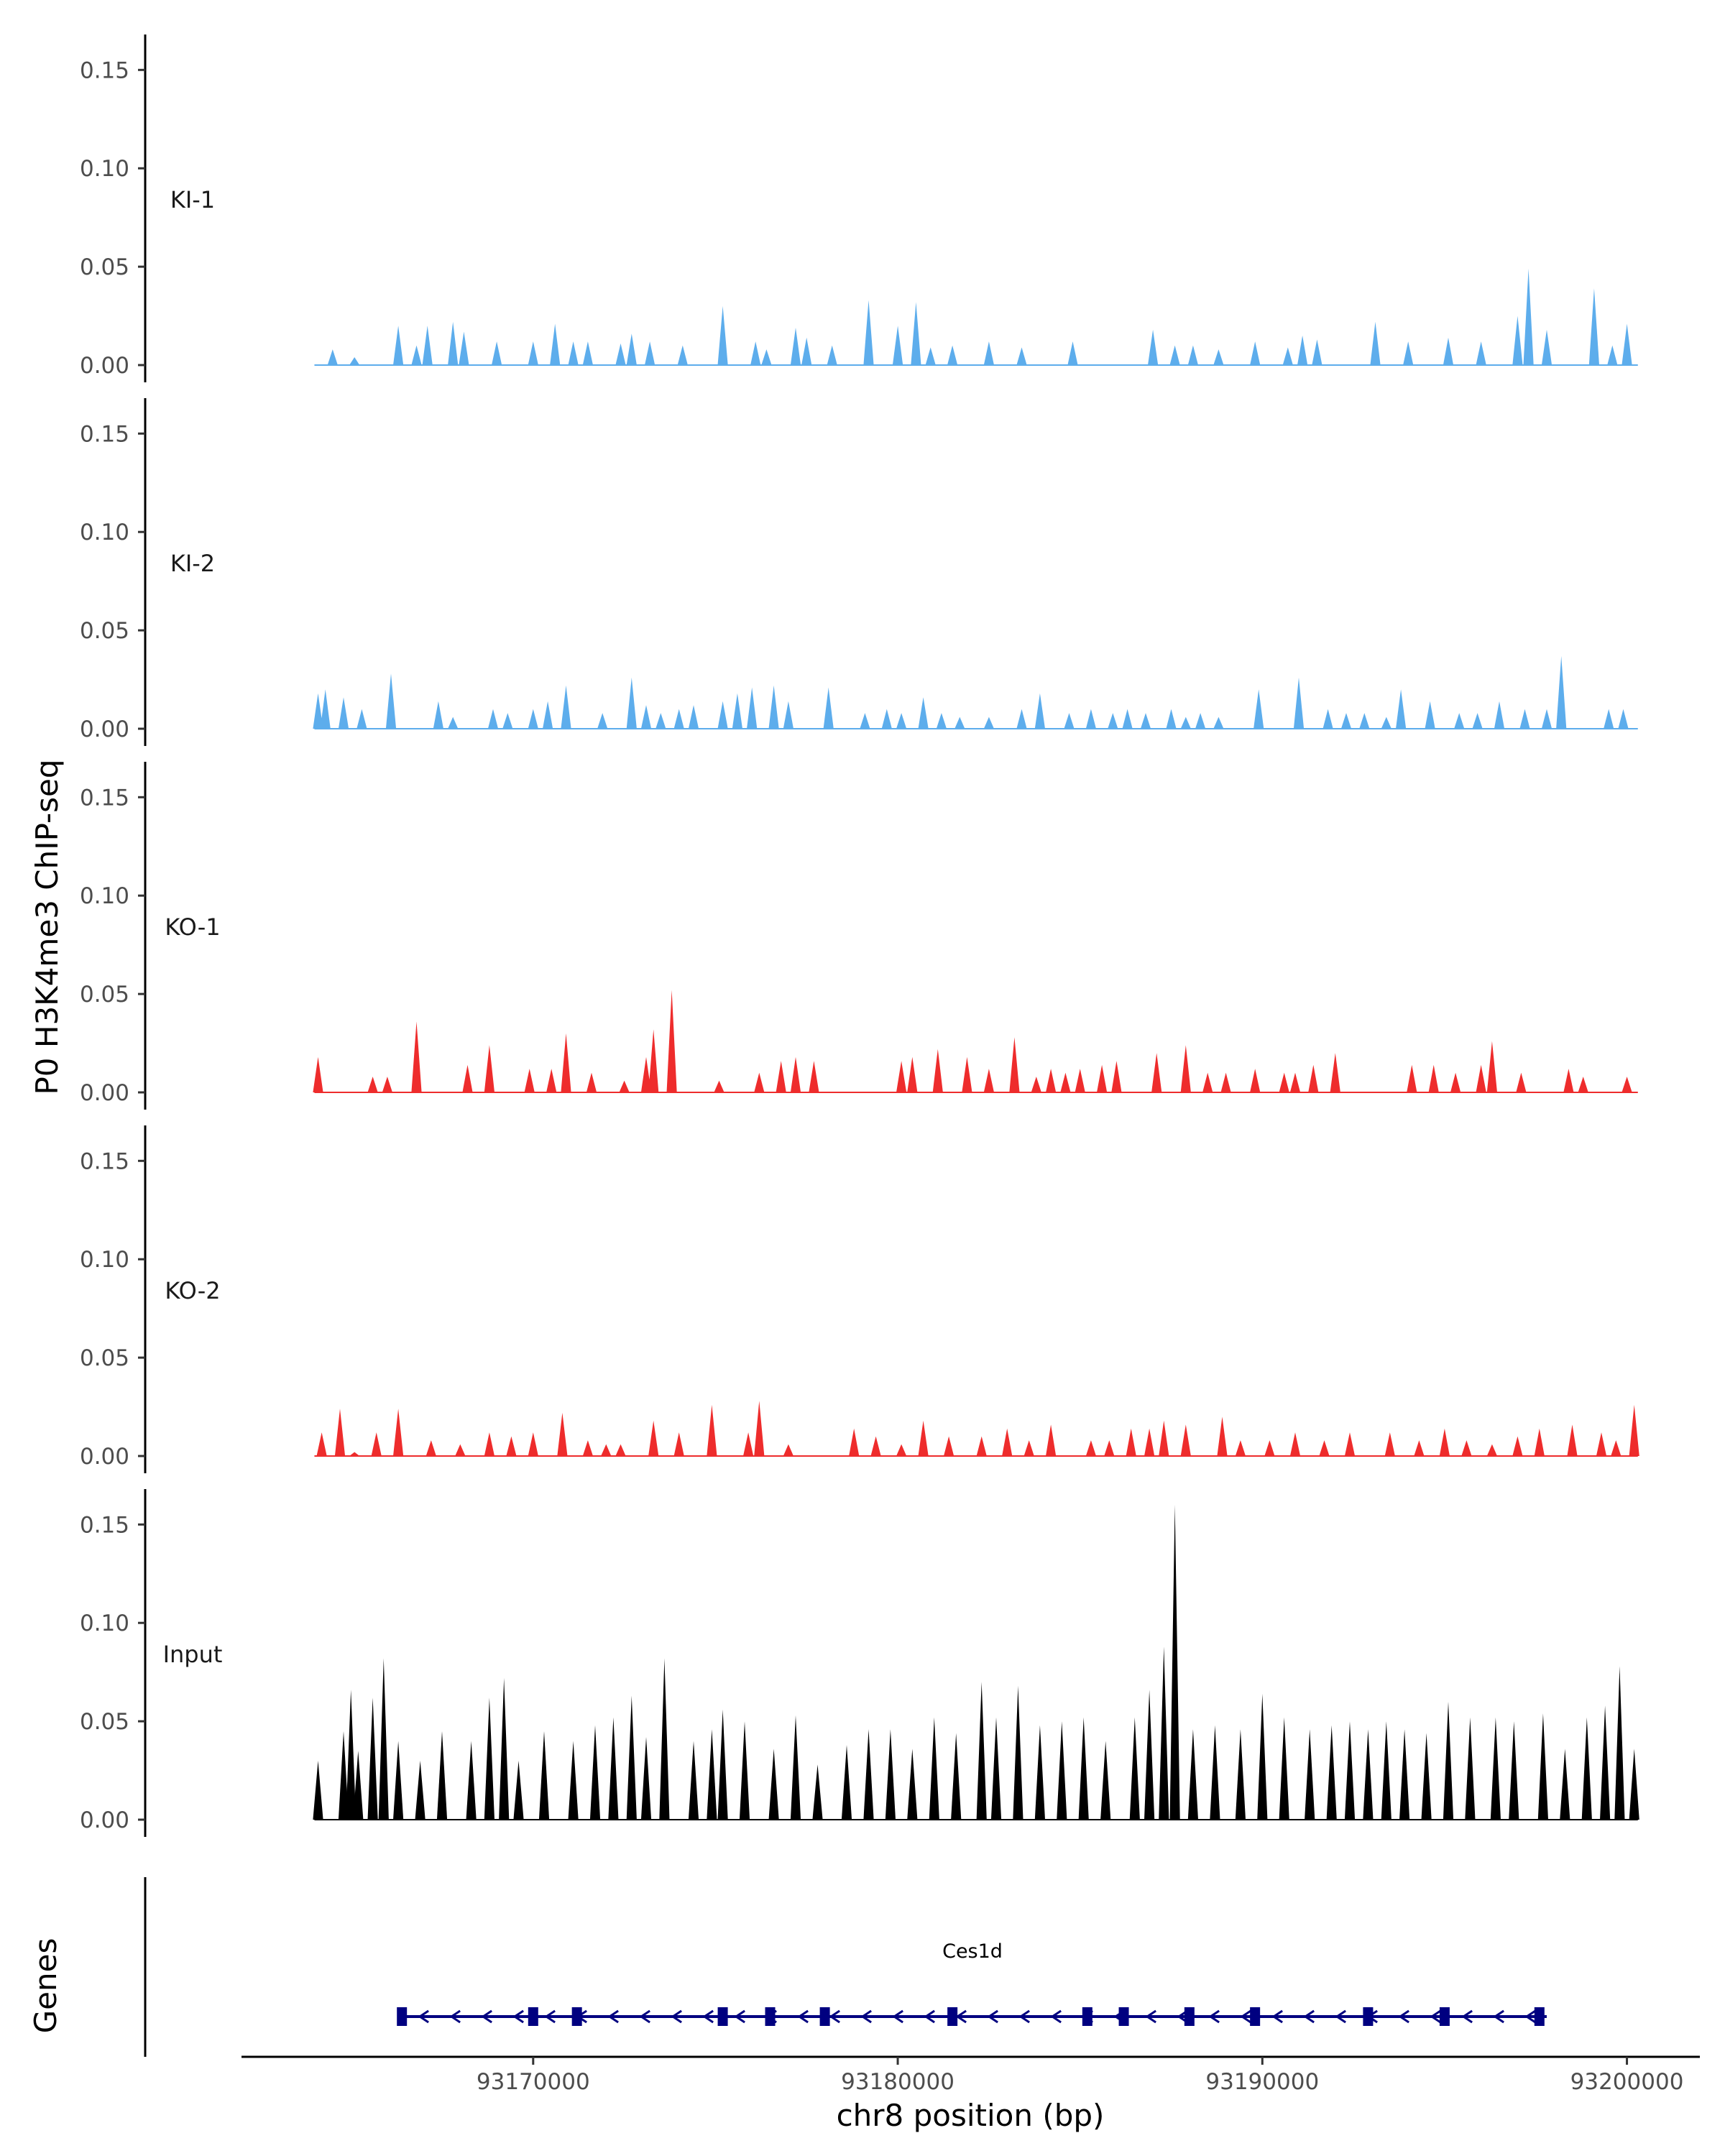 The height and width of the screenshot is (2156, 1725). I want to click on y-tick-label-ki-2-3: 0.15, so click(104, 434).